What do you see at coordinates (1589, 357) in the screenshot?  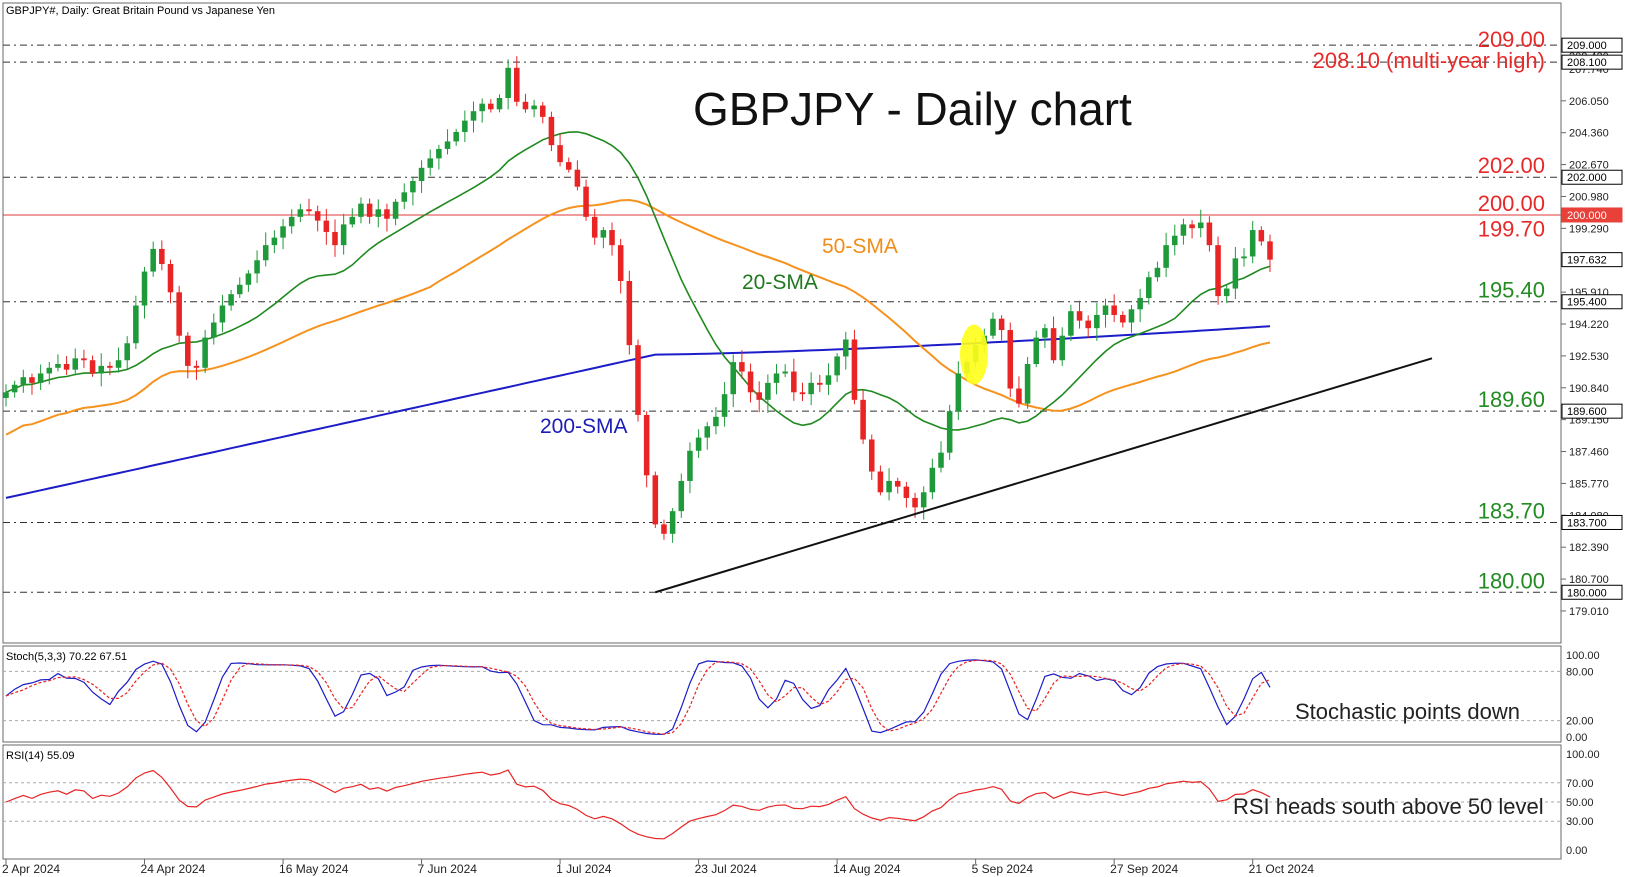 I see `y-tick-label: 192.530` at bounding box center [1589, 357].